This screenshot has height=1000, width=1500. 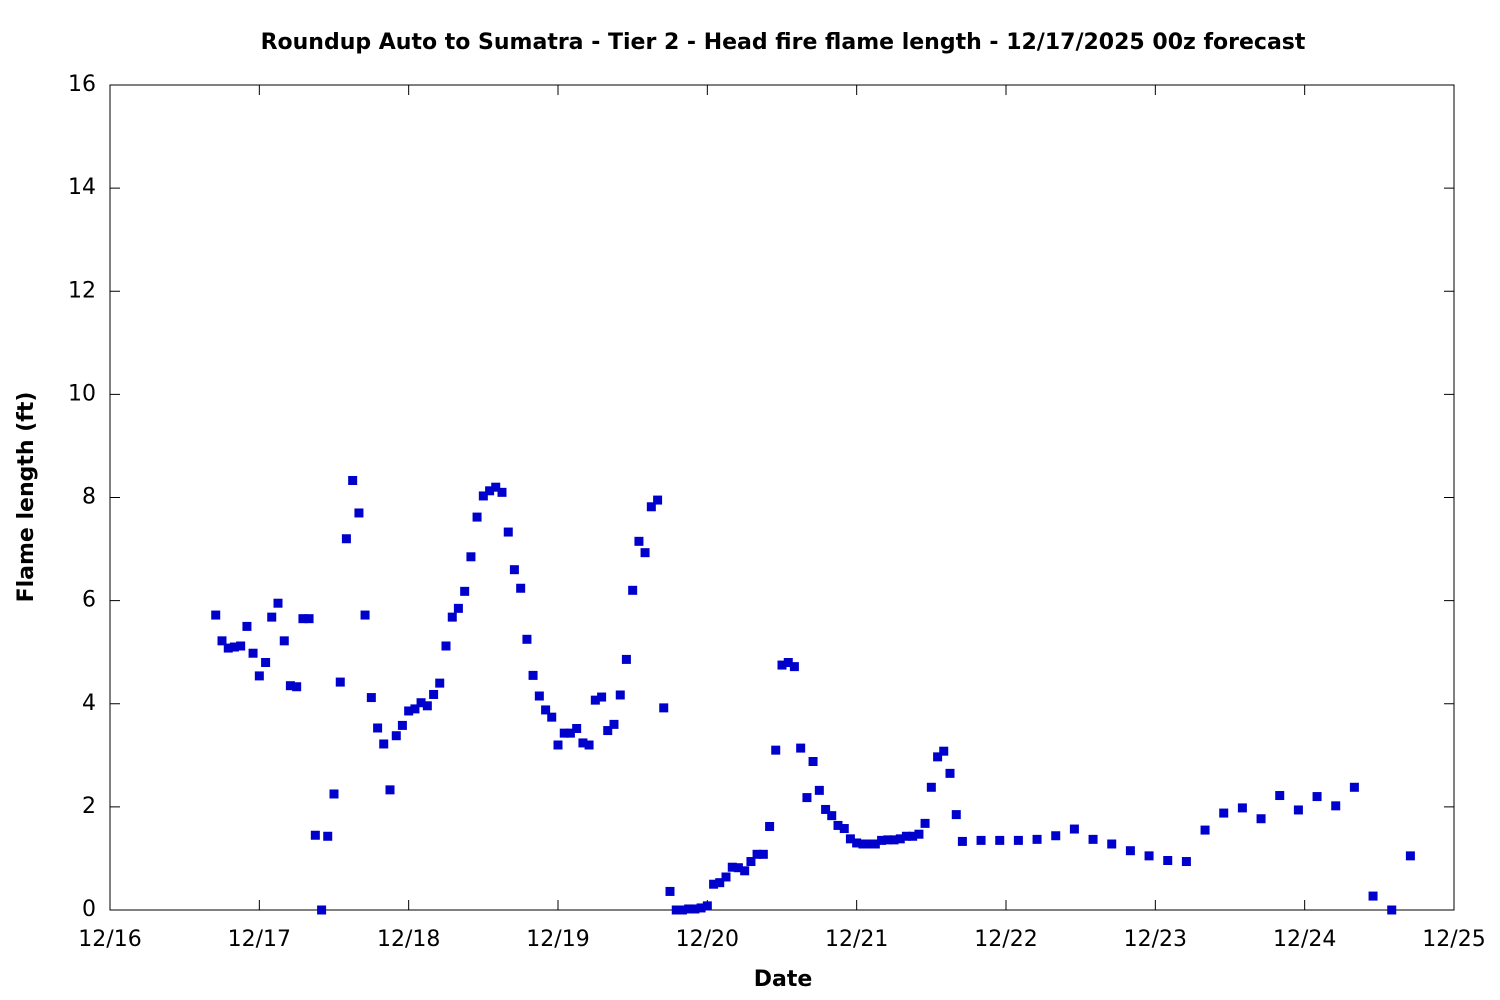 What do you see at coordinates (1304, 939) in the screenshot?
I see `x-tick-label: 12/24` at bounding box center [1304, 939].